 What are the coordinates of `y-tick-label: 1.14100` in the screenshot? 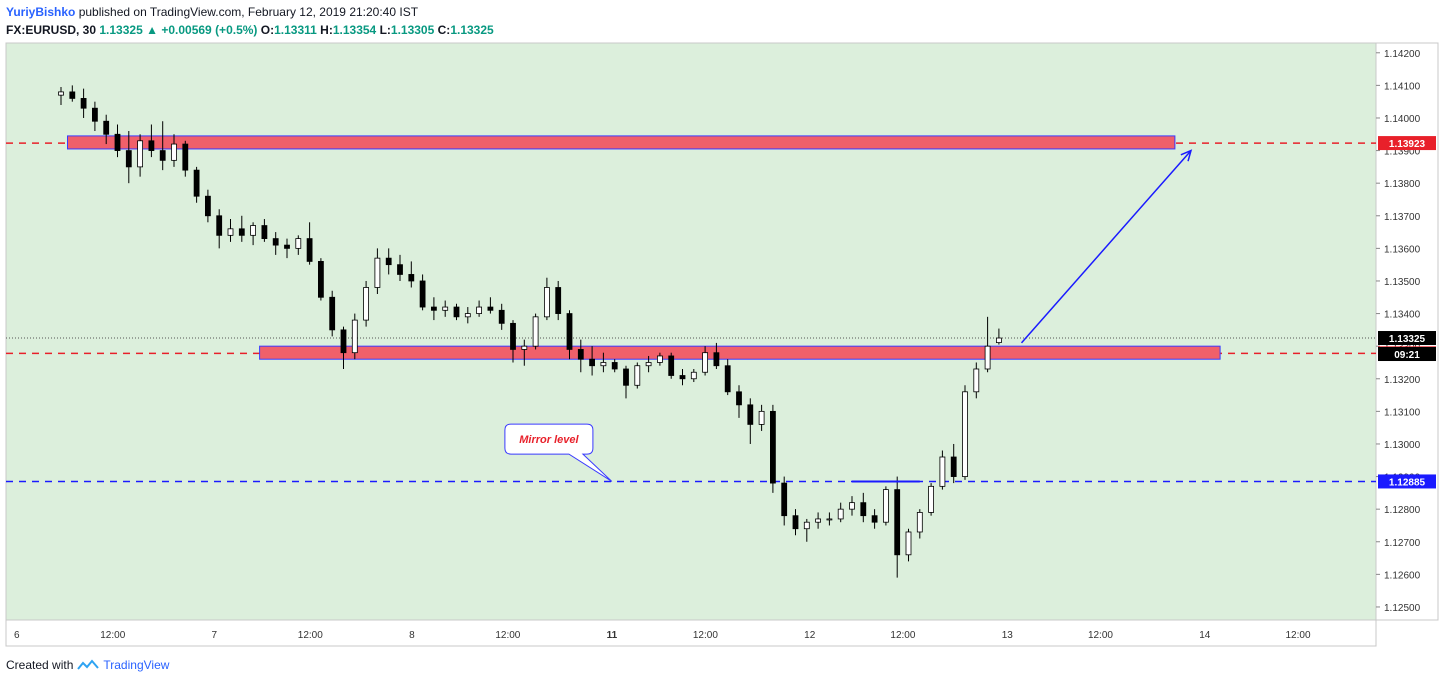 It's located at (1402, 86).